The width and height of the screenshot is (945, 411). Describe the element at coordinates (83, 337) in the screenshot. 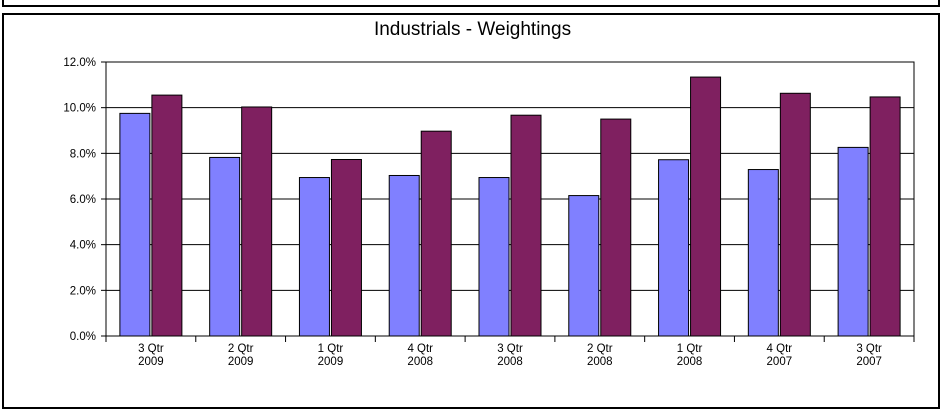

I see `y-tick-label: 0.0%` at that location.